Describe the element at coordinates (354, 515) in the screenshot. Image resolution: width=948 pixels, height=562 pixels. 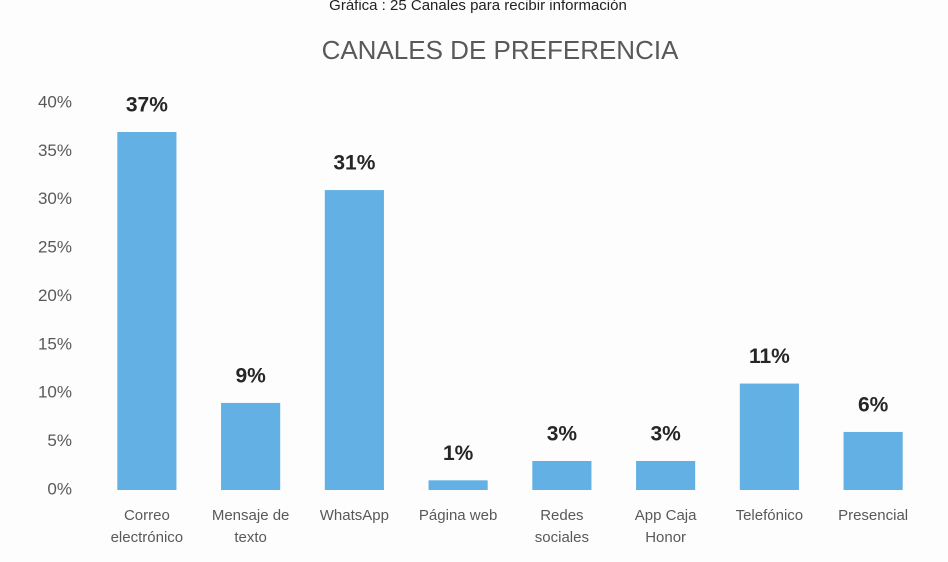
I see `x-tick-label: WhatsApp` at that location.